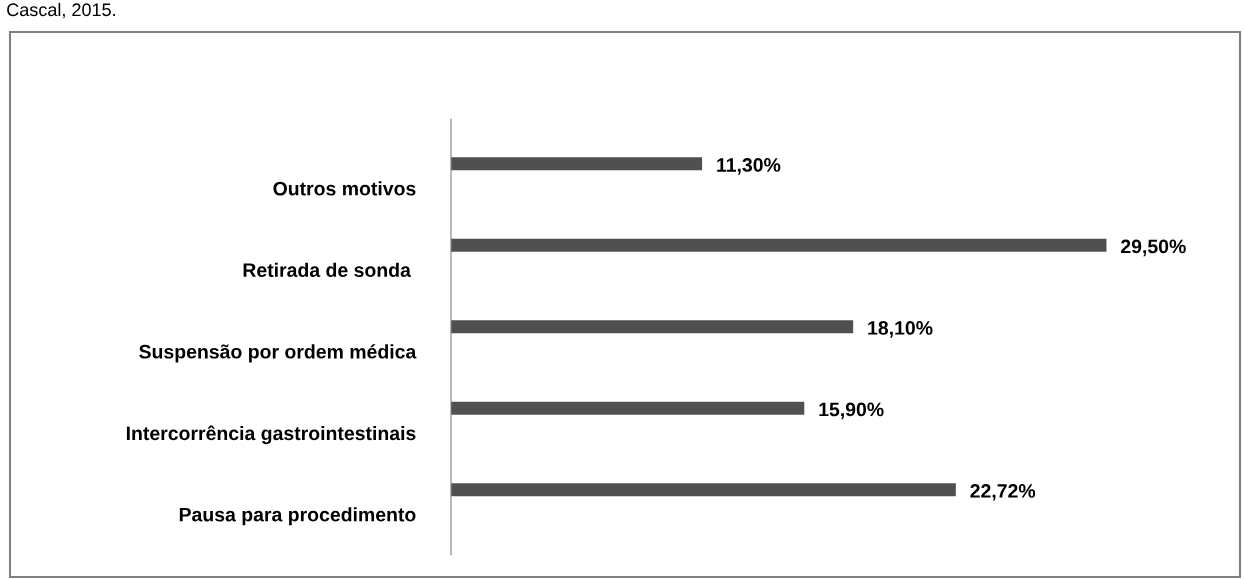 The width and height of the screenshot is (1244, 579). What do you see at coordinates (344, 188) in the screenshot?
I see `y-tick-label: Outros motivos` at bounding box center [344, 188].